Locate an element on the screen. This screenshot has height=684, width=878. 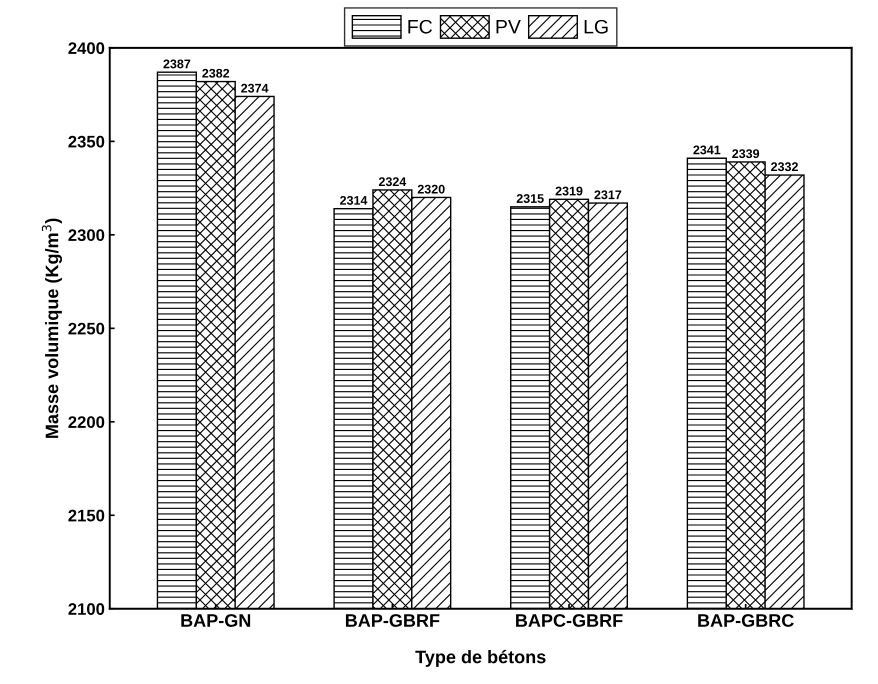
data-label: 2324 is located at coordinates (392, 181).